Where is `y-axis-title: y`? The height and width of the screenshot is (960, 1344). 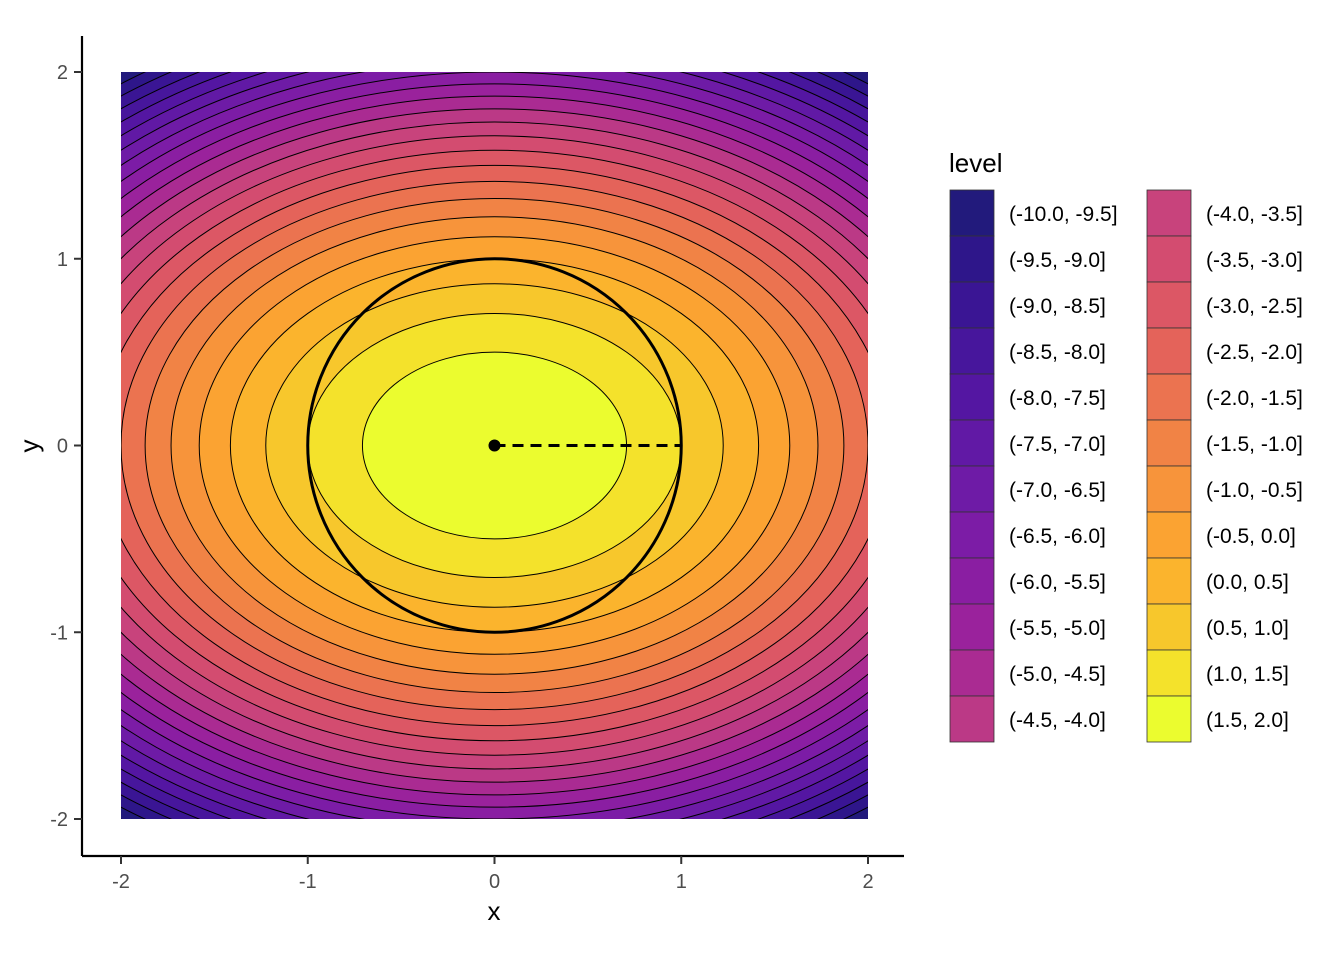 y-axis-title: y is located at coordinates (29, 446).